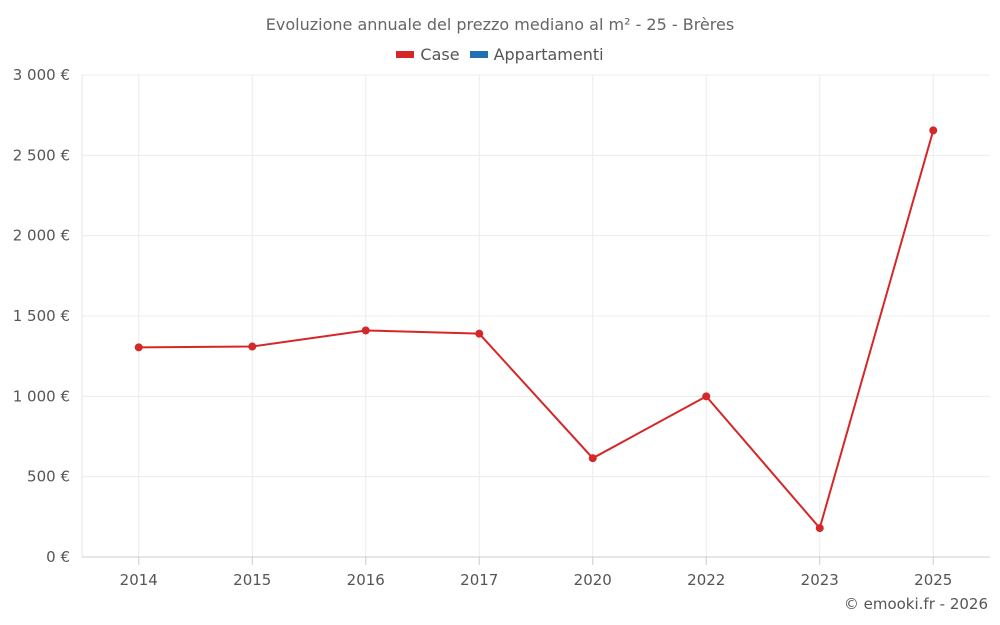  What do you see at coordinates (405, 54) in the screenshot?
I see `legend-swatch-case` at bounding box center [405, 54].